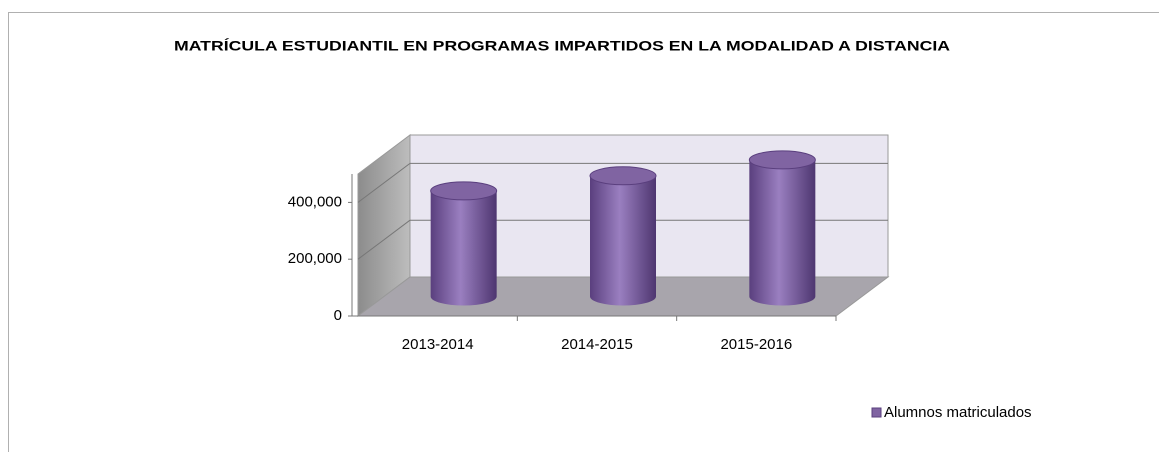  I want to click on x-tick-label: 2014-2015, so click(597, 344).